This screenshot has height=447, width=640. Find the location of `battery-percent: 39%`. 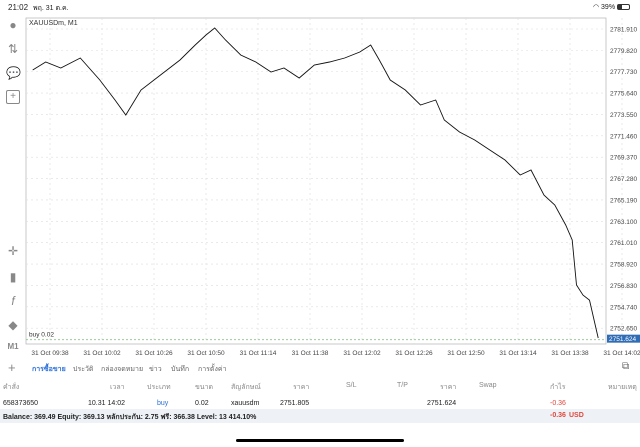

battery-percent: 39% is located at coordinates (608, 7).